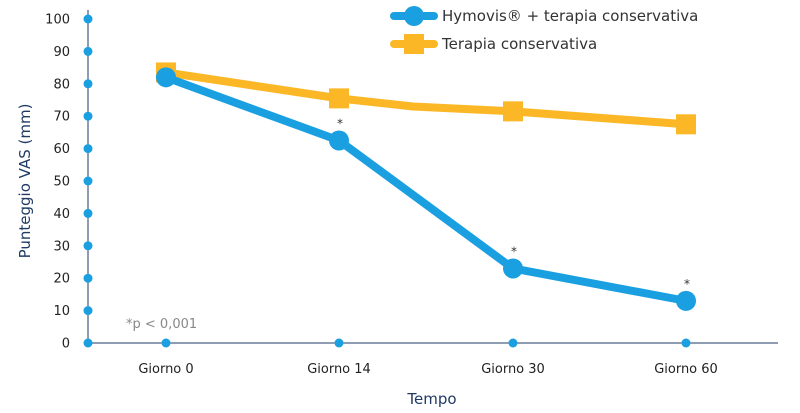  Describe the element at coordinates (61, 246) in the screenshot. I see `y-tick-label: 30` at that location.